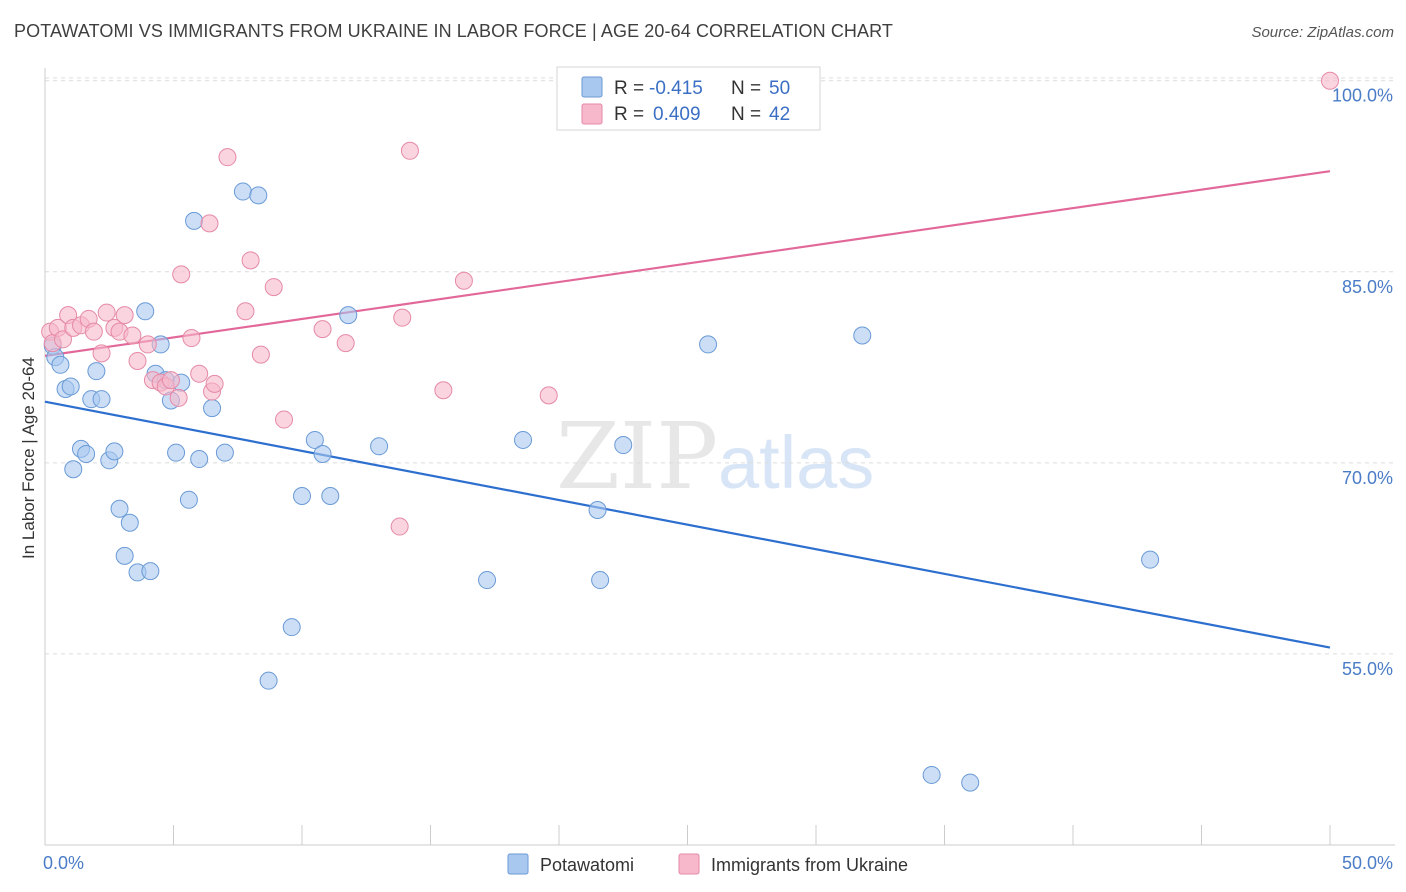  Describe the element at coordinates (676, 88) in the screenshot. I see `legend-r-value: -0.415` at that location.